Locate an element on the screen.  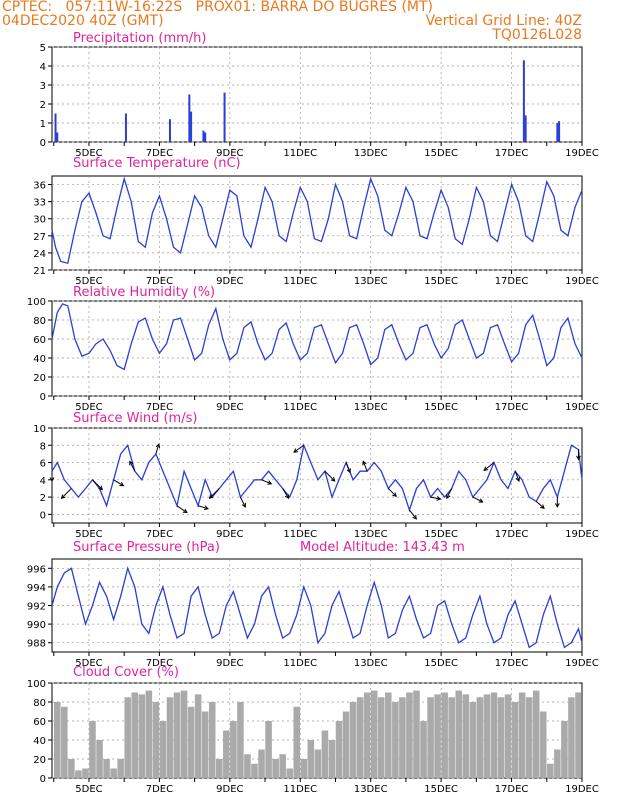
y-tick-label: 100 is located at coordinates (36, 684).